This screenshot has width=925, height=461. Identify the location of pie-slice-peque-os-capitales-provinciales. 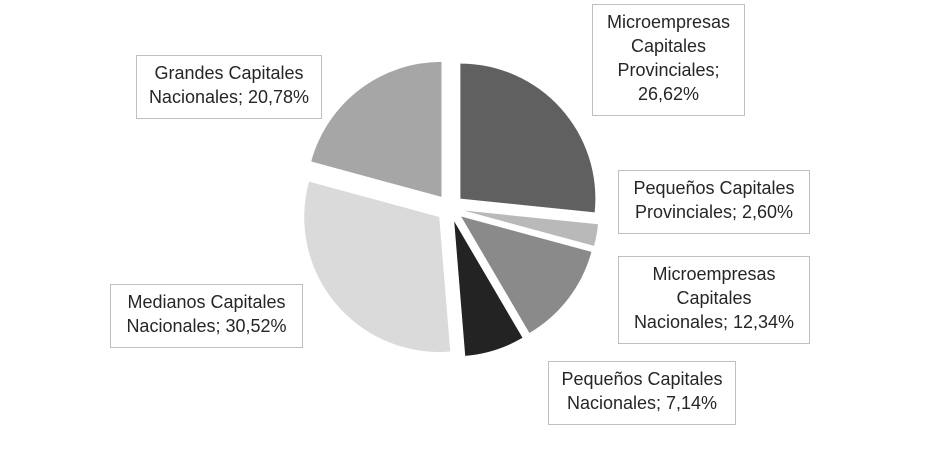
(531, 228).